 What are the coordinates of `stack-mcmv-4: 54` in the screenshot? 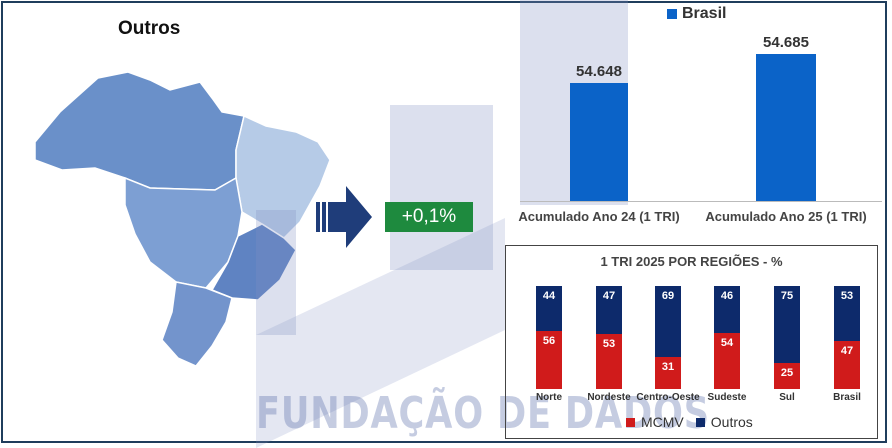 It's located at (727, 361).